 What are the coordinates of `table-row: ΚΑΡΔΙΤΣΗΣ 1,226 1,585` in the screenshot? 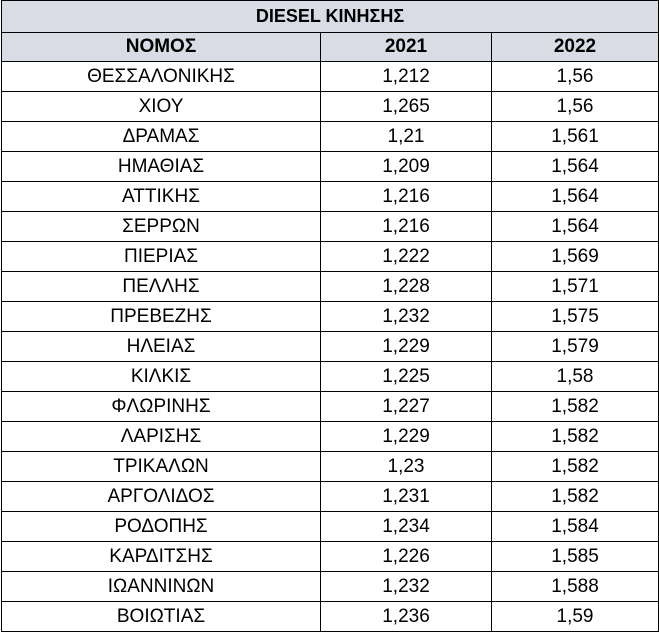 It's located at (330, 556).